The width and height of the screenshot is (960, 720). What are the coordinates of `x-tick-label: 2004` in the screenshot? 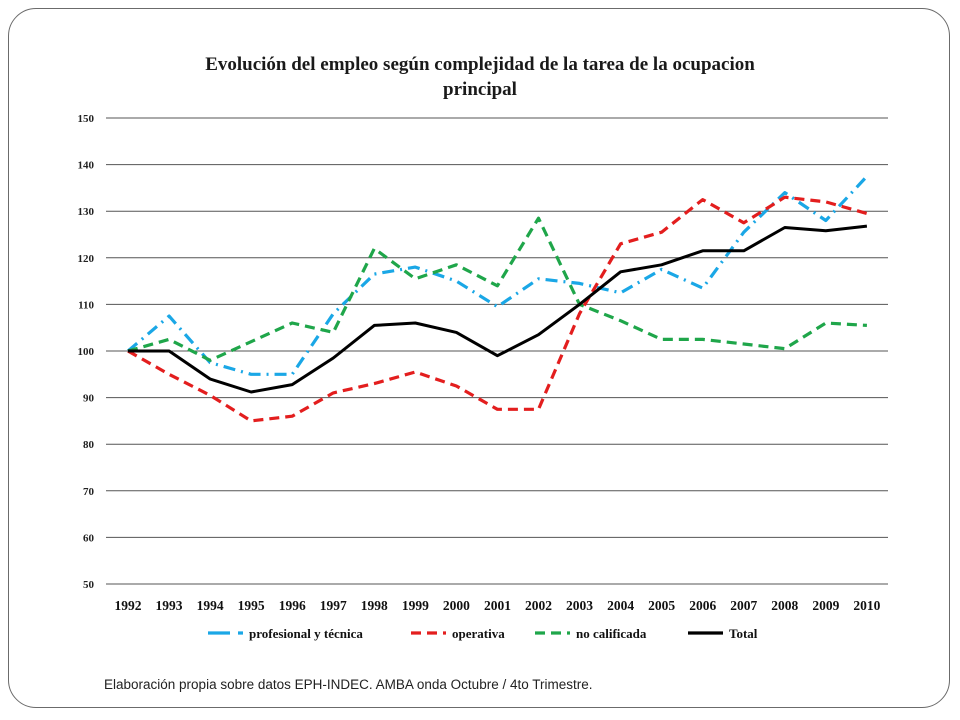 It's located at (620, 605).